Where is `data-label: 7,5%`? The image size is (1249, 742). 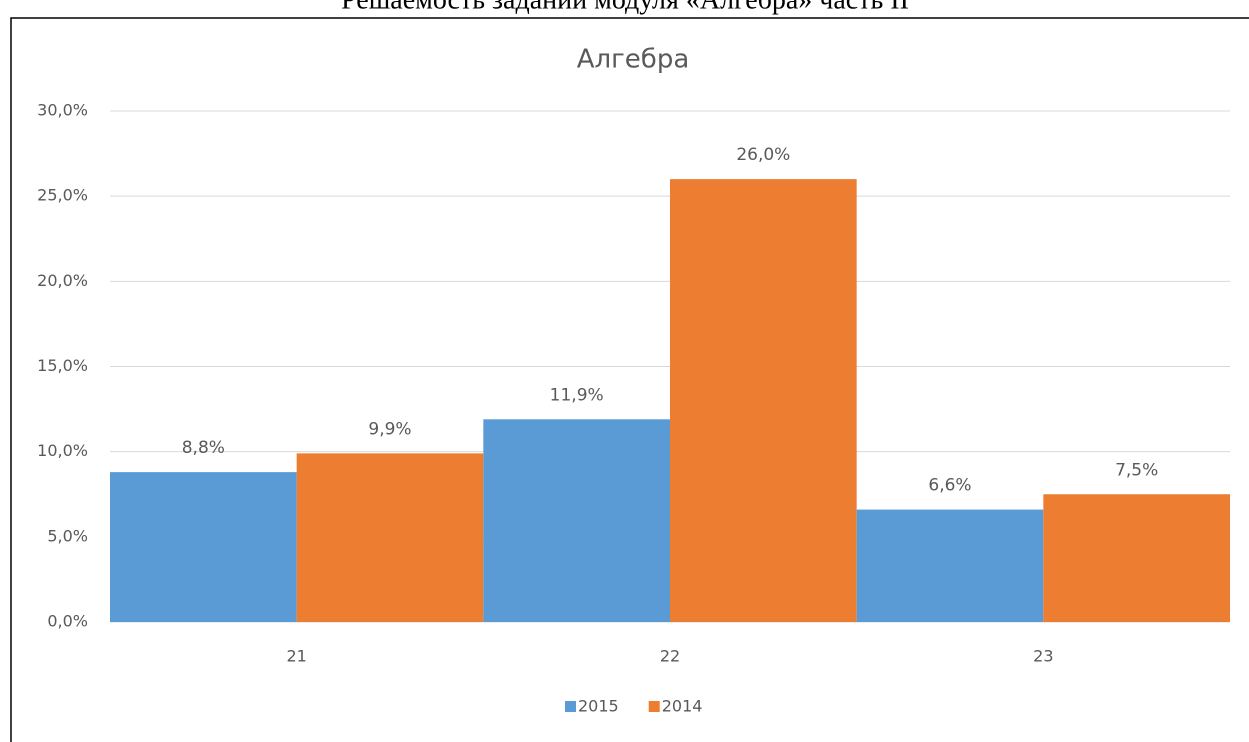
data-label: 7,5% is located at coordinates (1136, 470).